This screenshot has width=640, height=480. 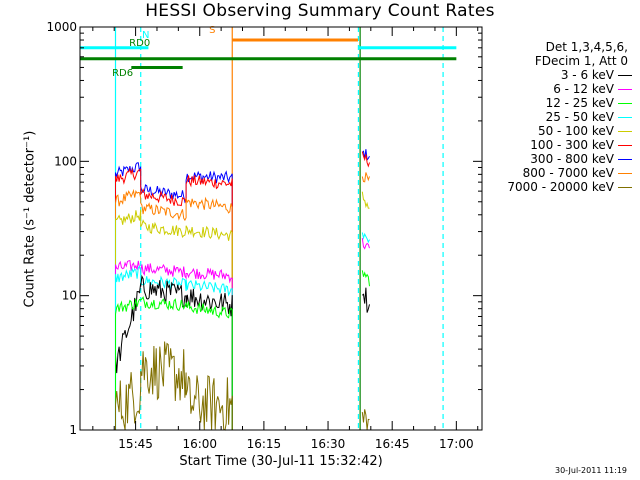 I want to click on legend-entry: 6 - 12 keV, so click(x=565, y=89).